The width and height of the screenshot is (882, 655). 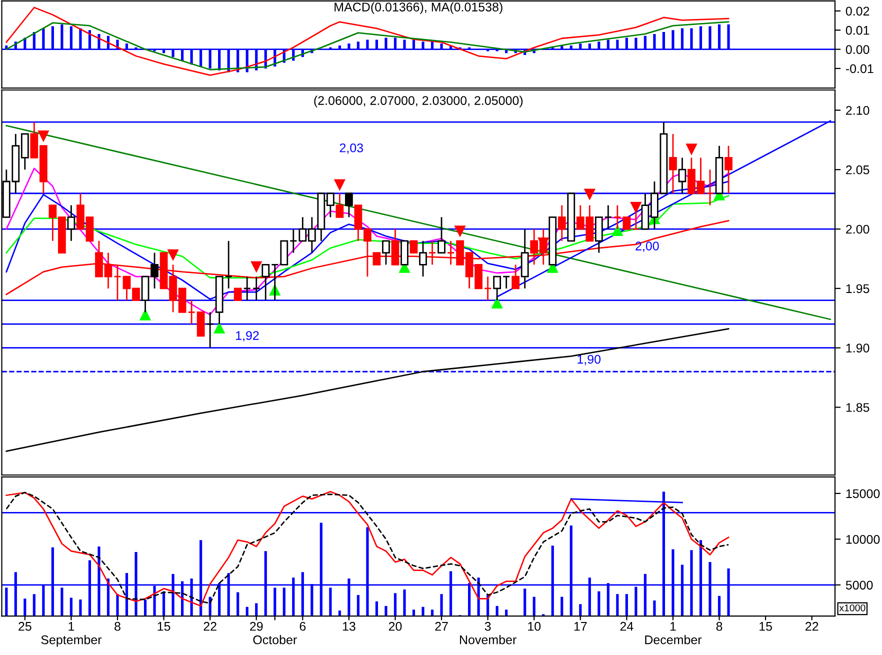 What do you see at coordinates (256, 626) in the screenshot?
I see `x-tick-label: 29` at bounding box center [256, 626].